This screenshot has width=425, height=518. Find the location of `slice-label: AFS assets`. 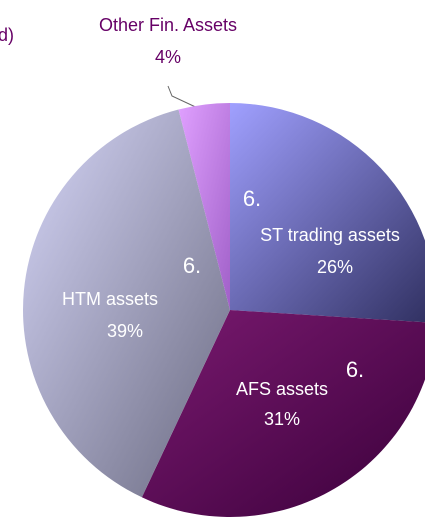

slice-label: AFS assets is located at coordinates (282, 389).